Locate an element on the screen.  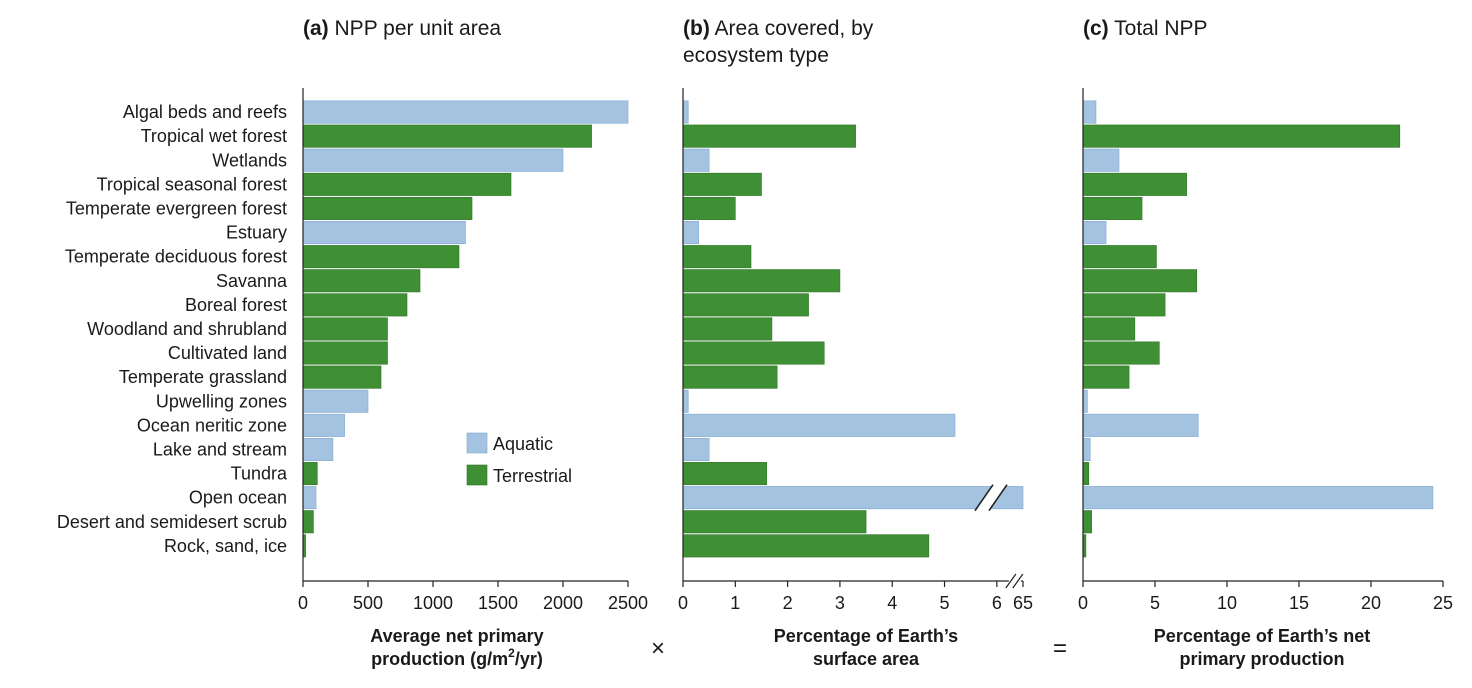
panel-a-title: (a) NPP per unit area is located at coordinates (402, 28).